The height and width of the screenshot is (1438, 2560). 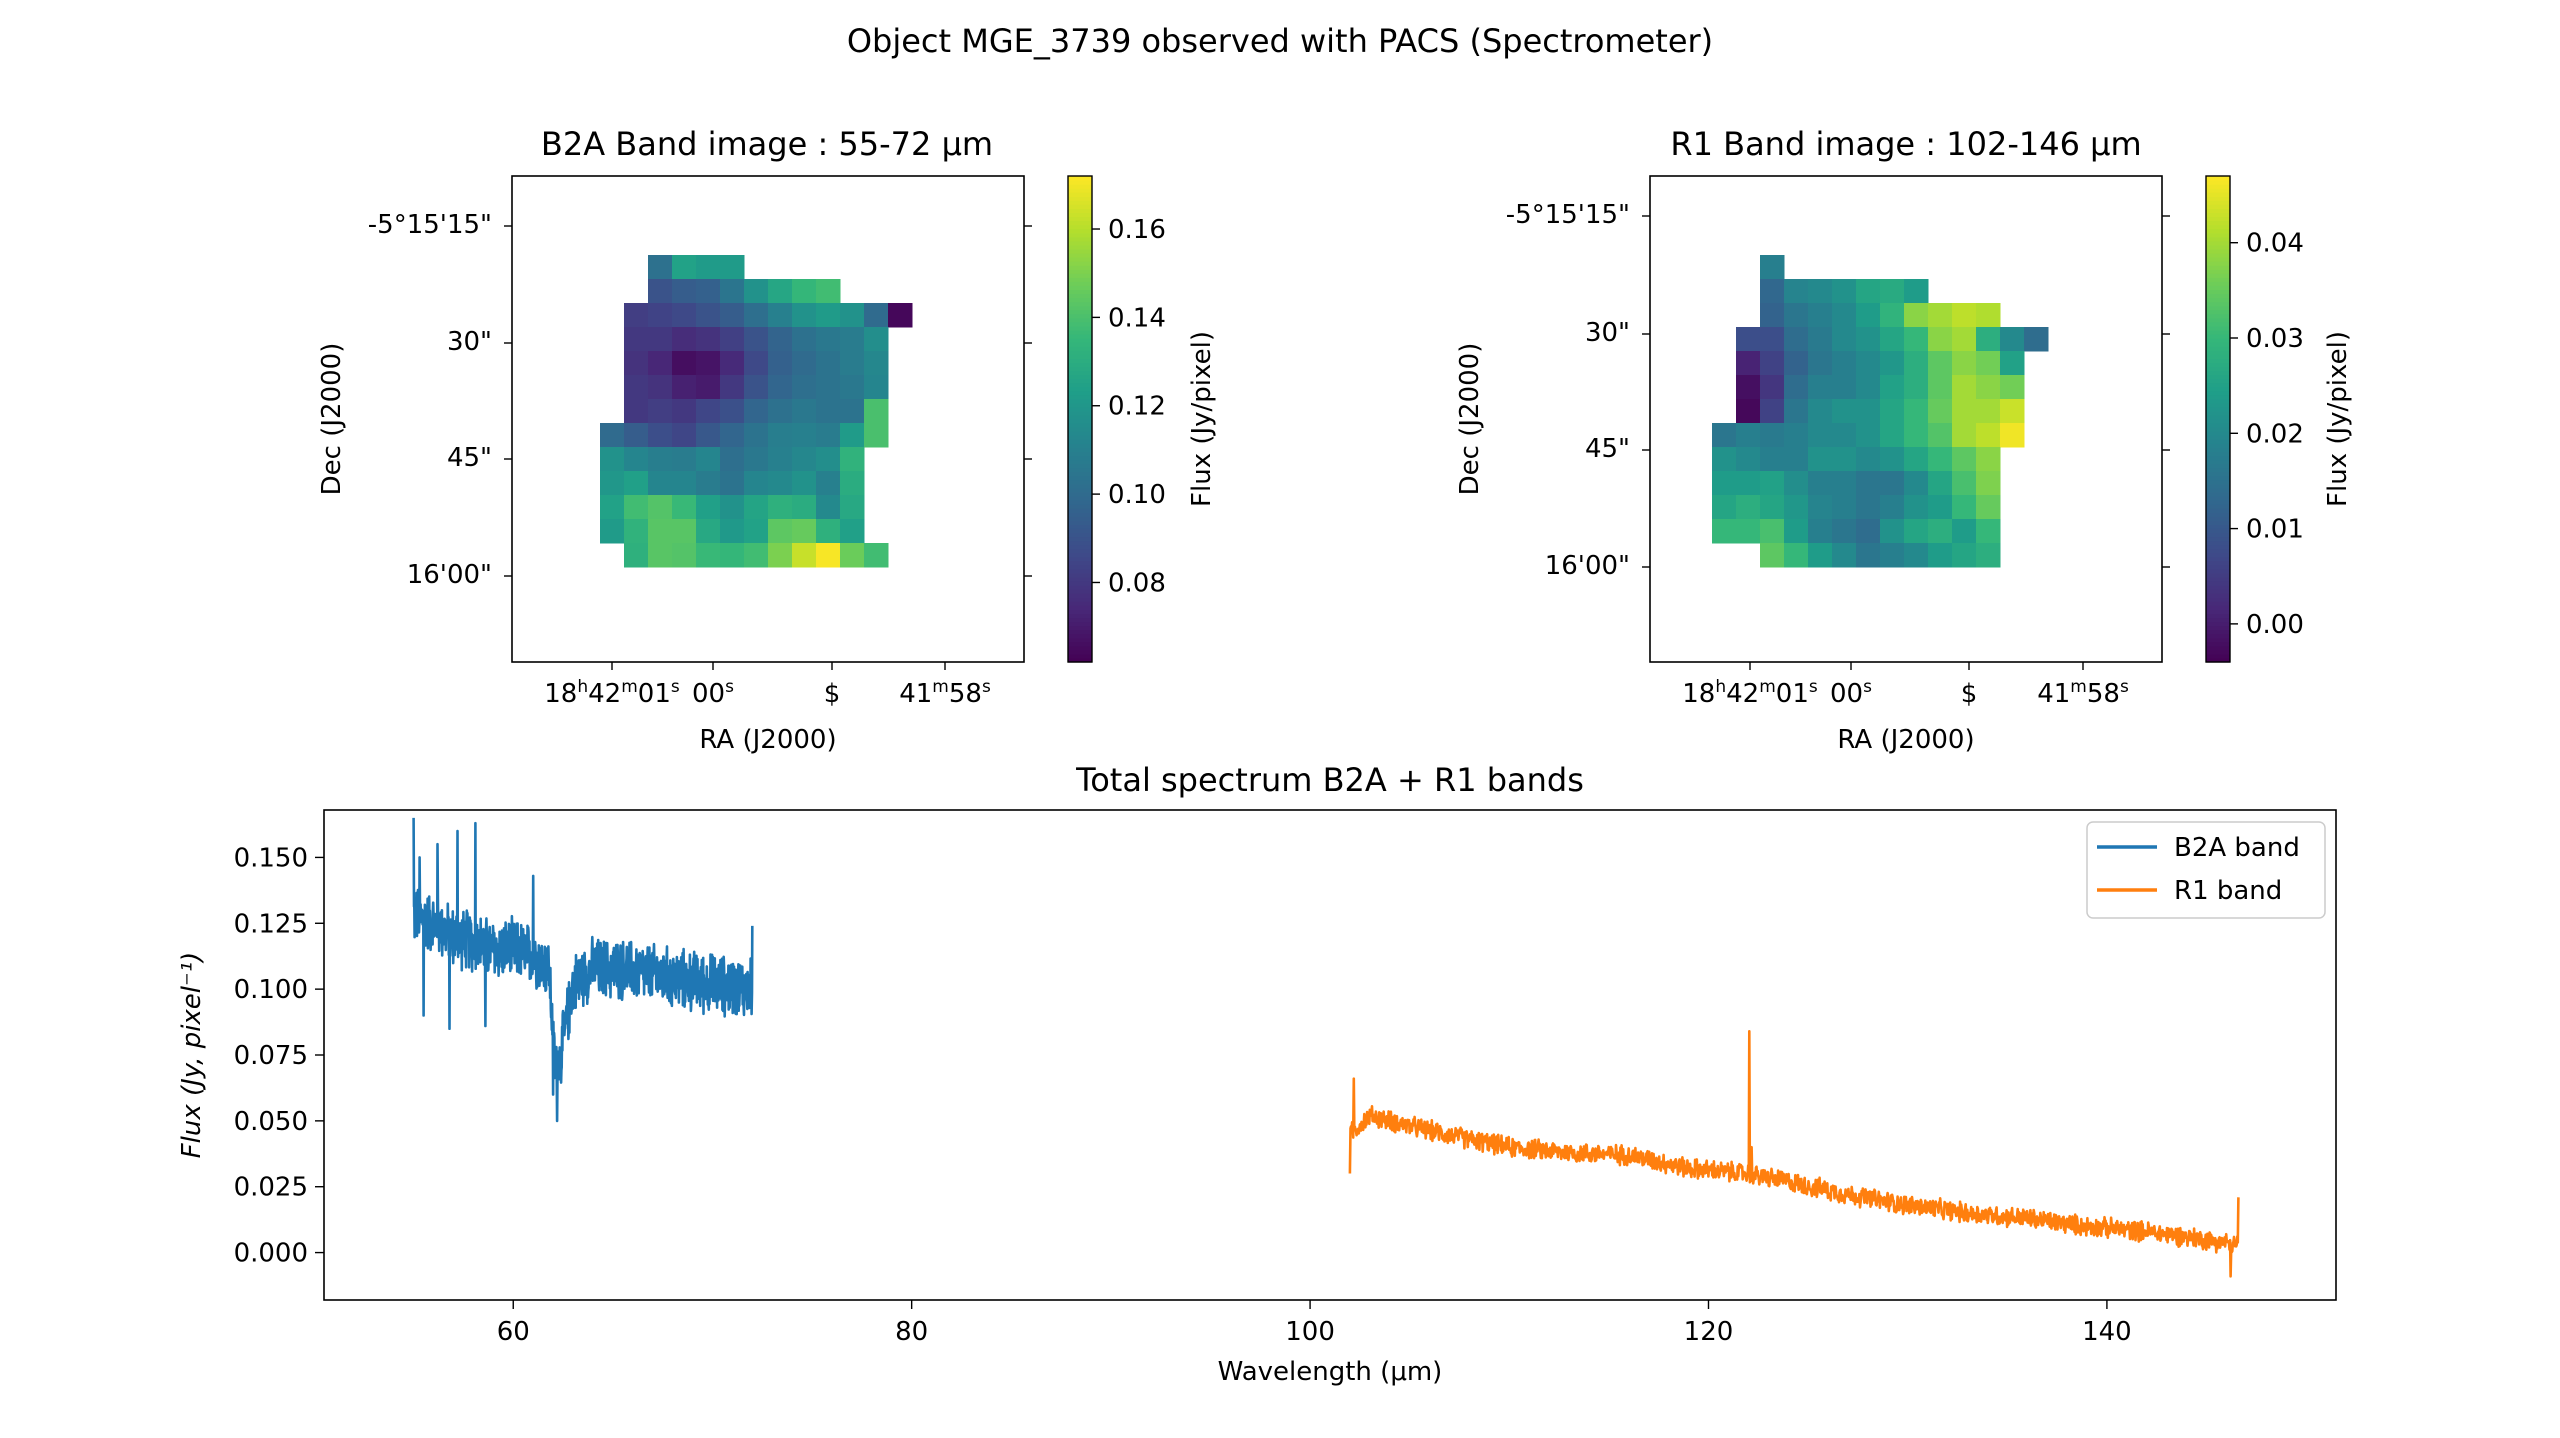 I want to click on b2a-y-tick-marks, so click(x=768, y=401).